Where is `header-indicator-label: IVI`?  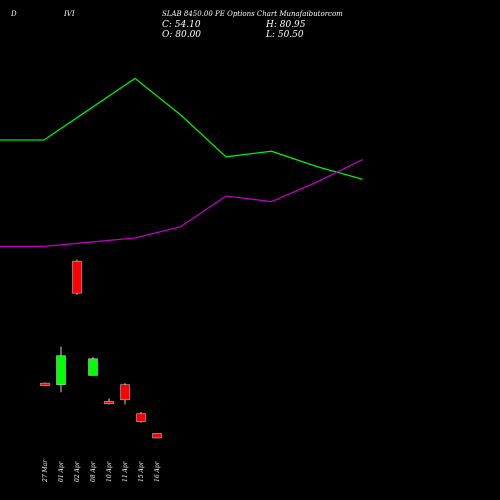 header-indicator-label: IVI is located at coordinates (69, 14).